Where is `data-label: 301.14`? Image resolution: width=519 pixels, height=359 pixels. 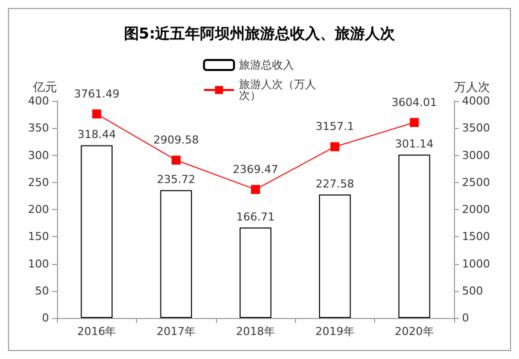 data-label: 301.14 is located at coordinates (414, 144).